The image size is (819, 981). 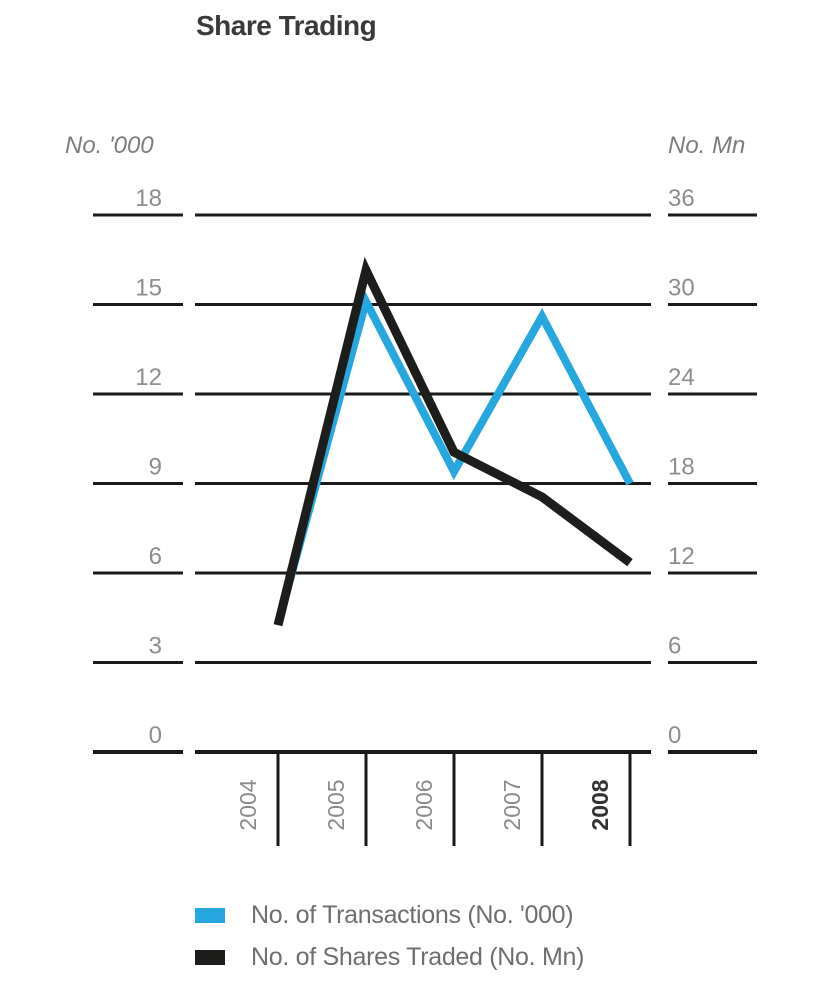 What do you see at coordinates (681, 377) in the screenshot?
I see `right-axis-tick-label: 24` at bounding box center [681, 377].